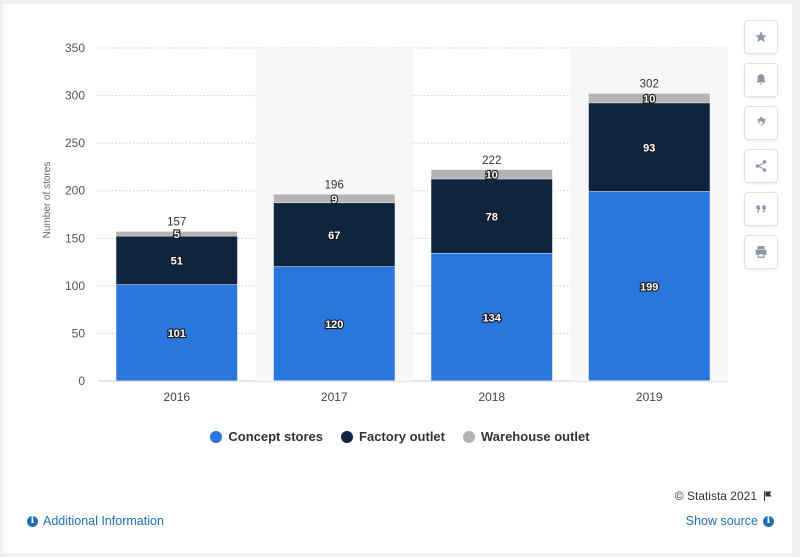 The height and width of the screenshot is (557, 800). What do you see at coordinates (75, 48) in the screenshot?
I see `y-tick-label: 350` at bounding box center [75, 48].